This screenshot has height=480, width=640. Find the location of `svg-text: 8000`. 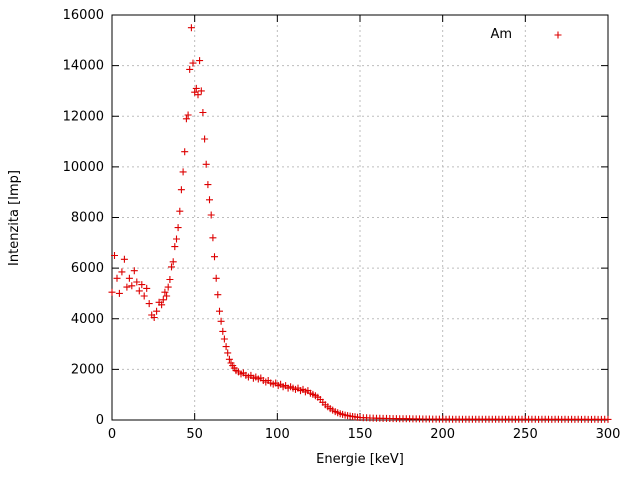

svg-text: 8000 is located at coordinates (87, 218).